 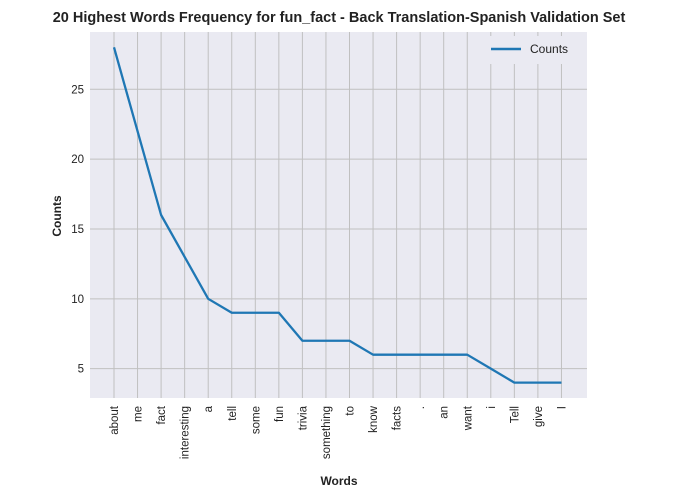 I want to click on x-tick-label: me, so click(x=139, y=414).